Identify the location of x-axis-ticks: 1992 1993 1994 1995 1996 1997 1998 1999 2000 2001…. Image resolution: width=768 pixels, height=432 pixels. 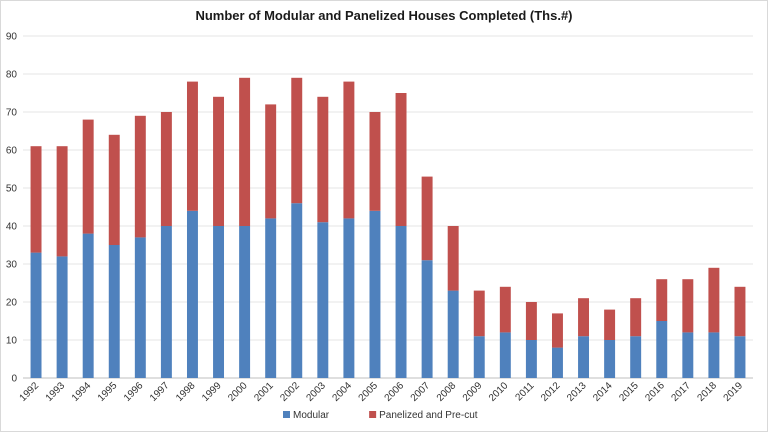
(382, 392).